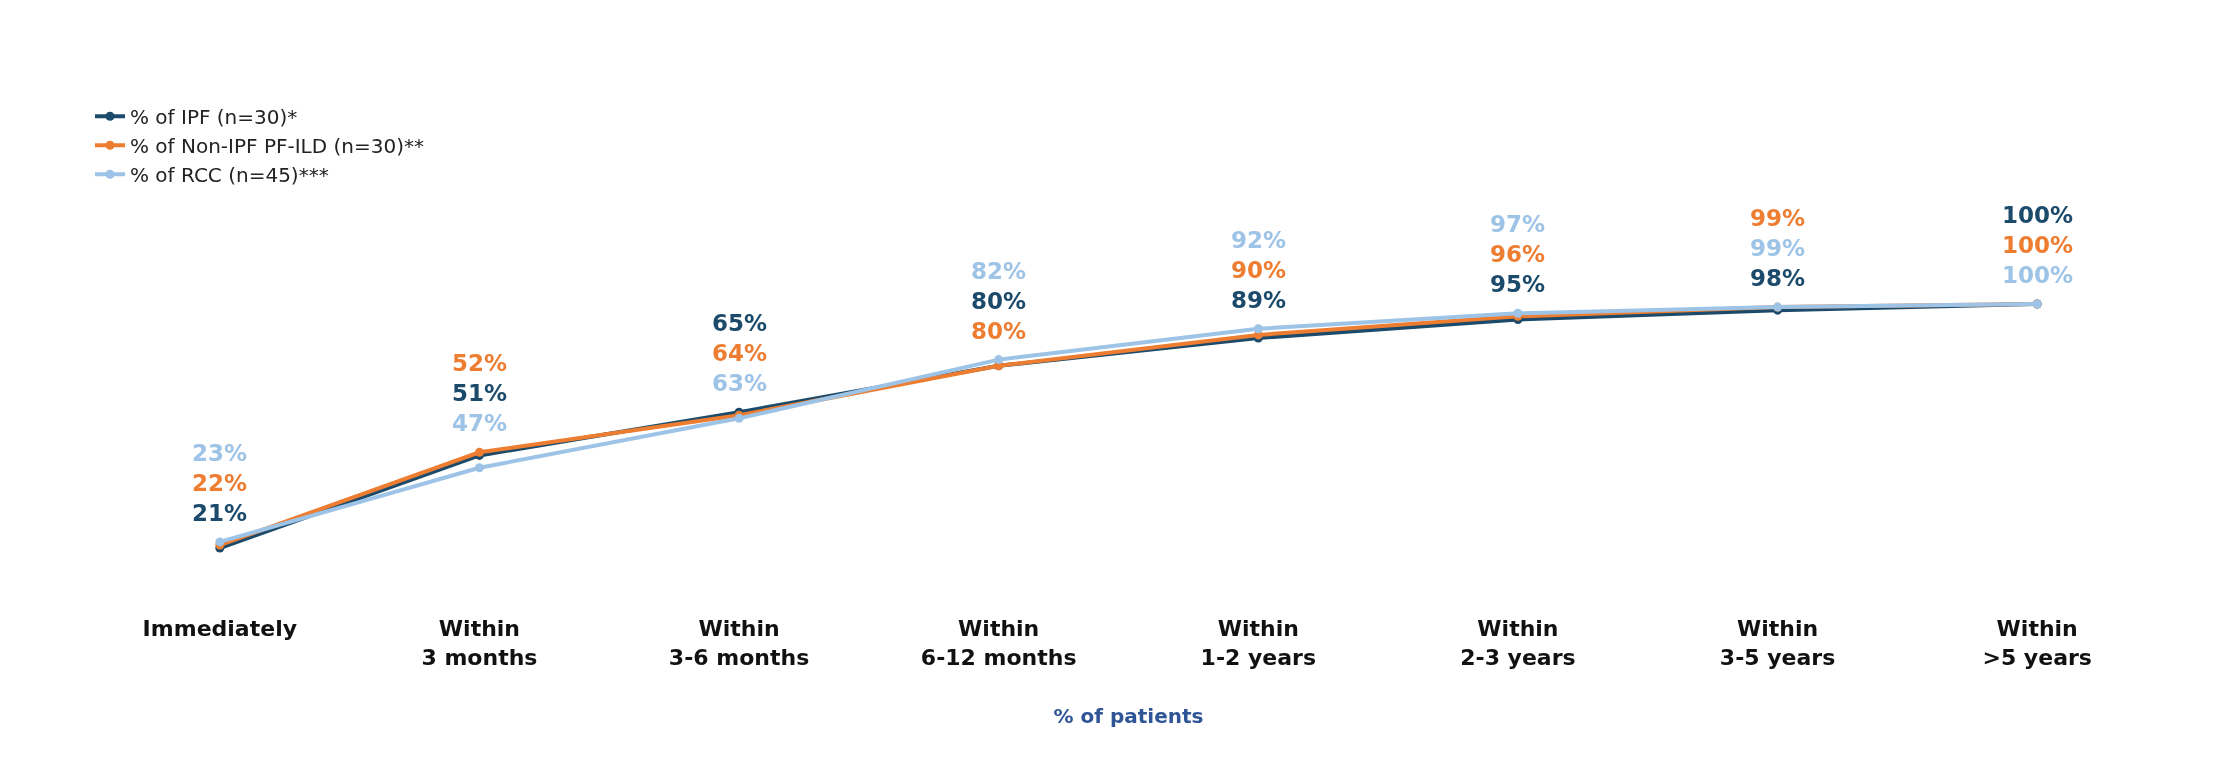 This screenshot has width=2237, height=773. What do you see at coordinates (1128, 716) in the screenshot?
I see `x-axis-title: % of patients` at bounding box center [1128, 716].